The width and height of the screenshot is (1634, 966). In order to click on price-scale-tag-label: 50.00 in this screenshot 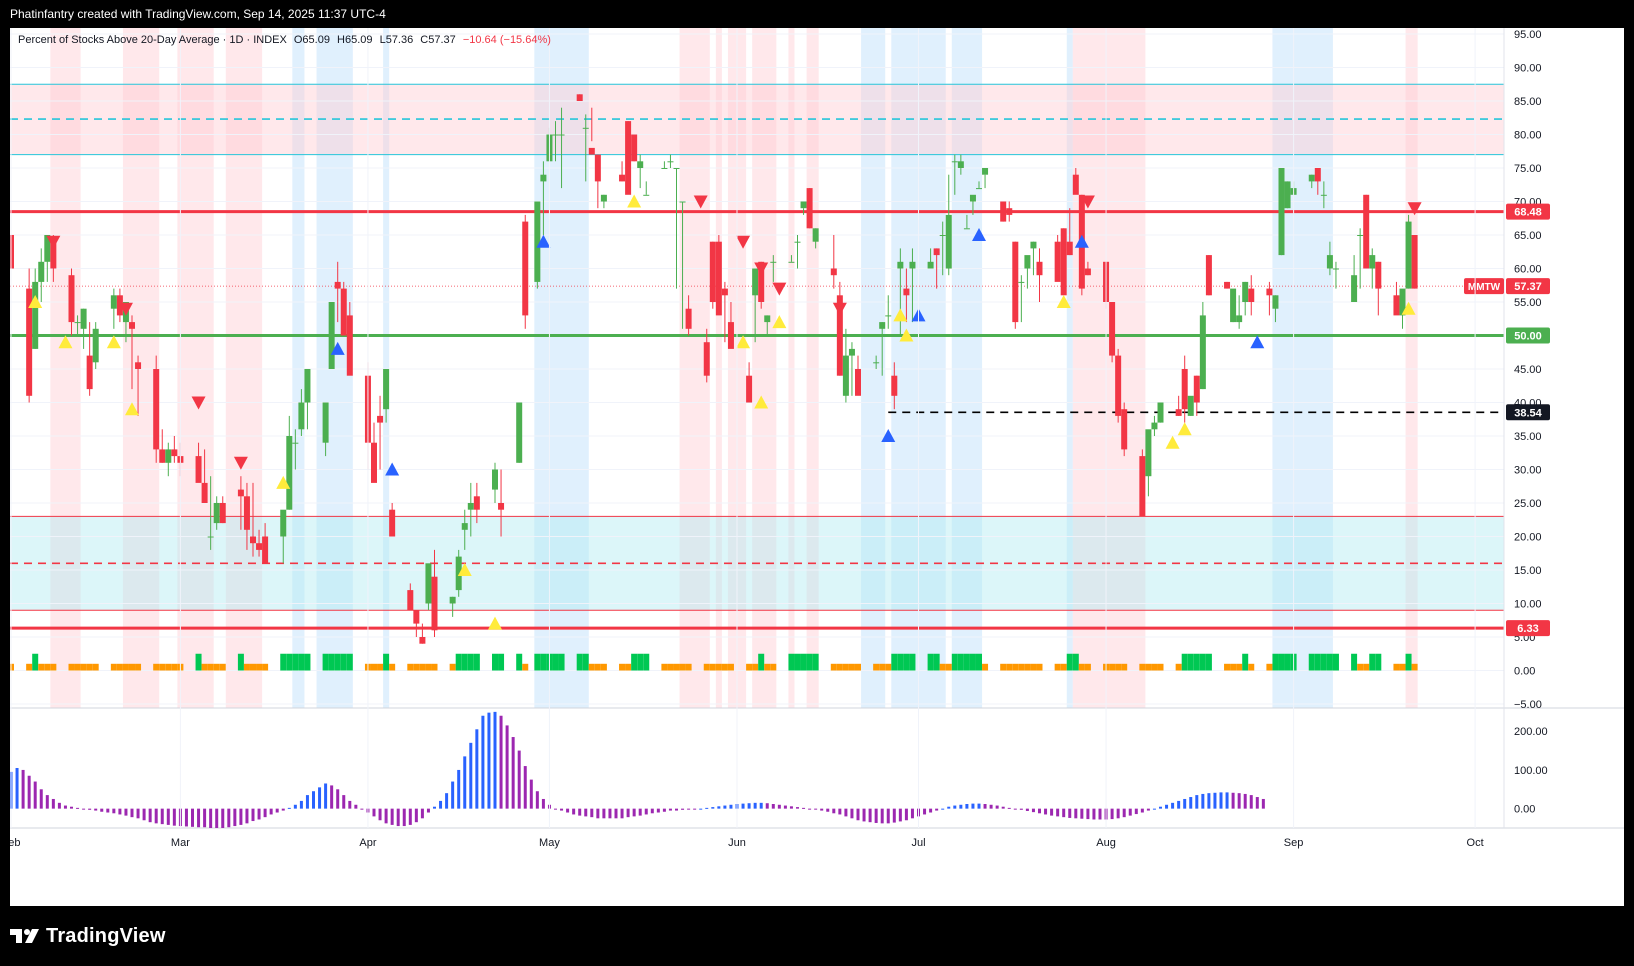, I will do `click(1528, 337)`.